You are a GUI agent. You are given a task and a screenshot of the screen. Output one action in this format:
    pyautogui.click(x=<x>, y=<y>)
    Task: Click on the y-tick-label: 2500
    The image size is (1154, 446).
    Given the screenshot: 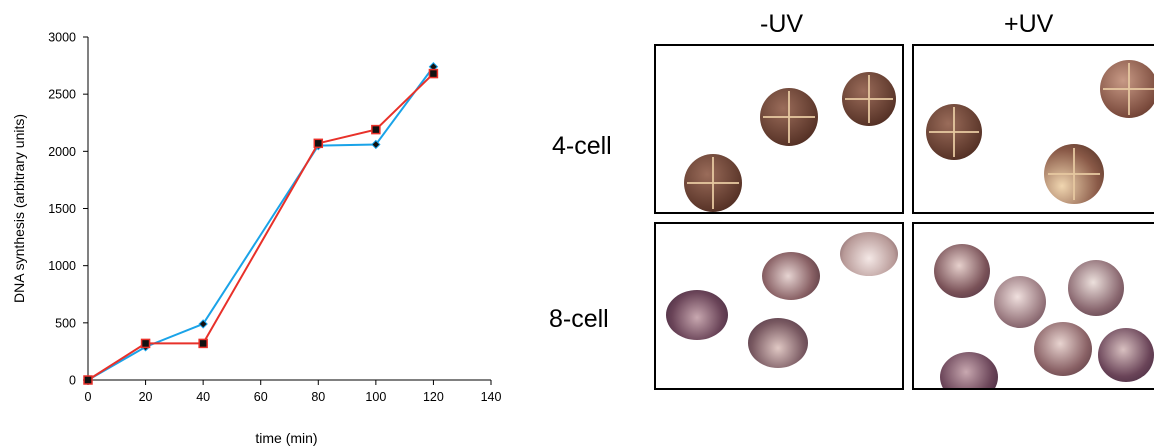 What is the action you would take?
    pyautogui.click(x=62, y=95)
    